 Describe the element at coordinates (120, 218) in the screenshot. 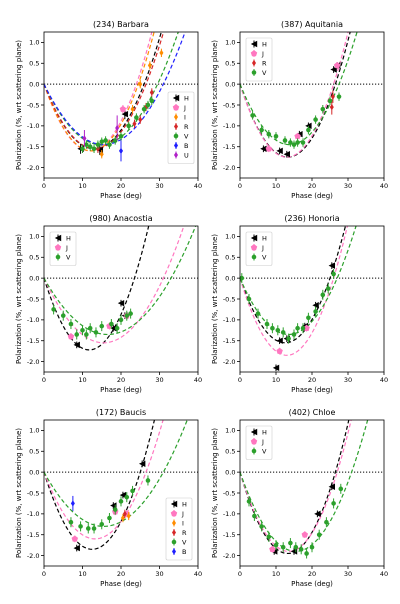

I see `panel-title: (980) Anacostia` at that location.